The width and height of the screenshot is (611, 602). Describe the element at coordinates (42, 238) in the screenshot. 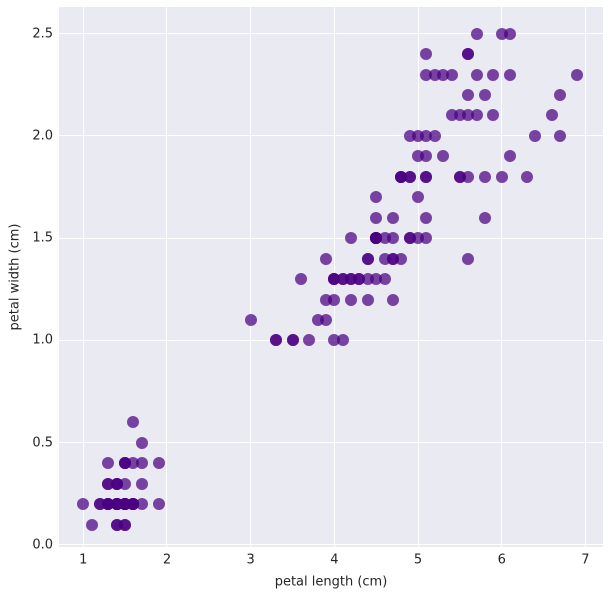

I see `y-tick-label: 1.5` at that location.